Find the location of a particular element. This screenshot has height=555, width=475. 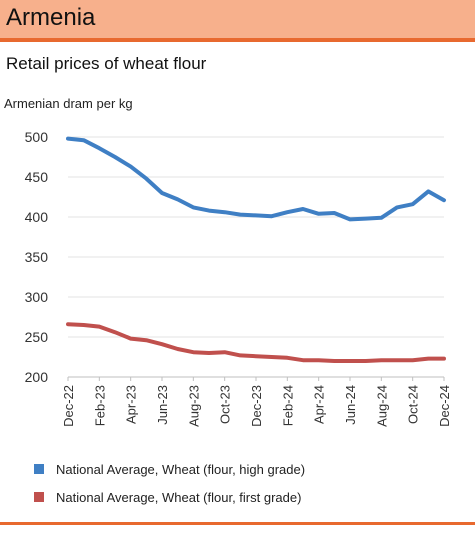

y-tick-label: 400 is located at coordinates (37, 217).